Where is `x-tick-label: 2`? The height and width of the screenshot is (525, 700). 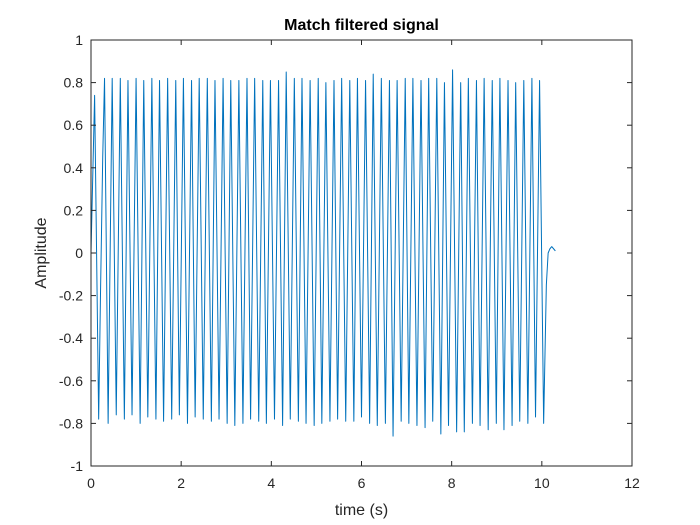 x-tick-label: 2 is located at coordinates (181, 483).